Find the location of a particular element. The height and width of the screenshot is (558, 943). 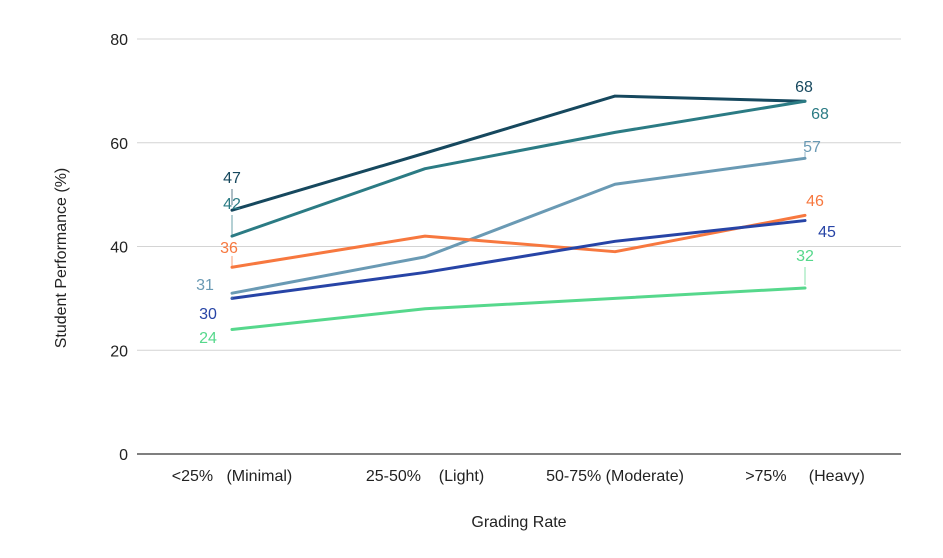

data-label: 57 is located at coordinates (812, 147).